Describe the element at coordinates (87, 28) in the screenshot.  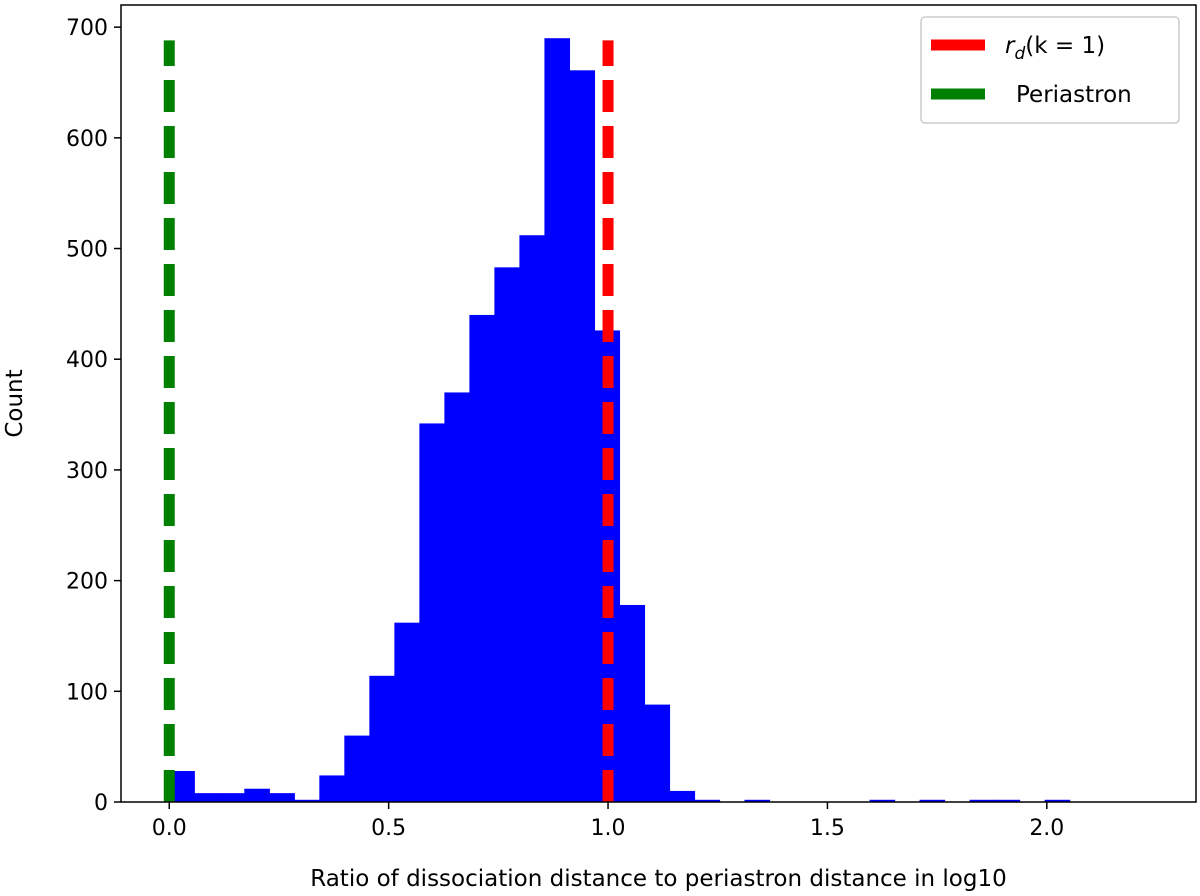
I see `y-tick-label: 700` at that location.